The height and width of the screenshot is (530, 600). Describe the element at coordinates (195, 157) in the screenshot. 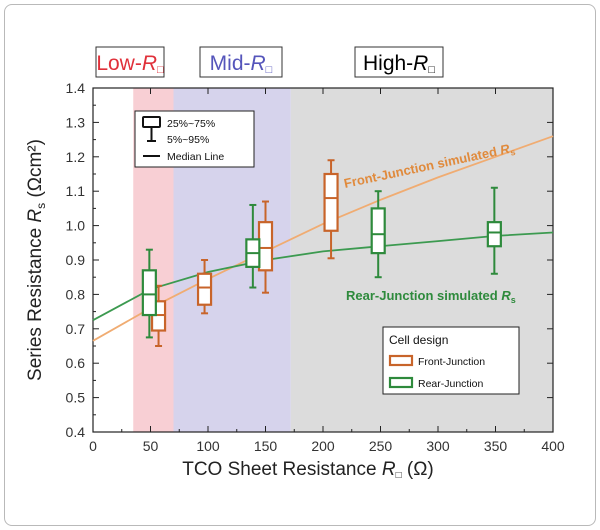

I see `box-legend-median-label: Median Line` at that location.